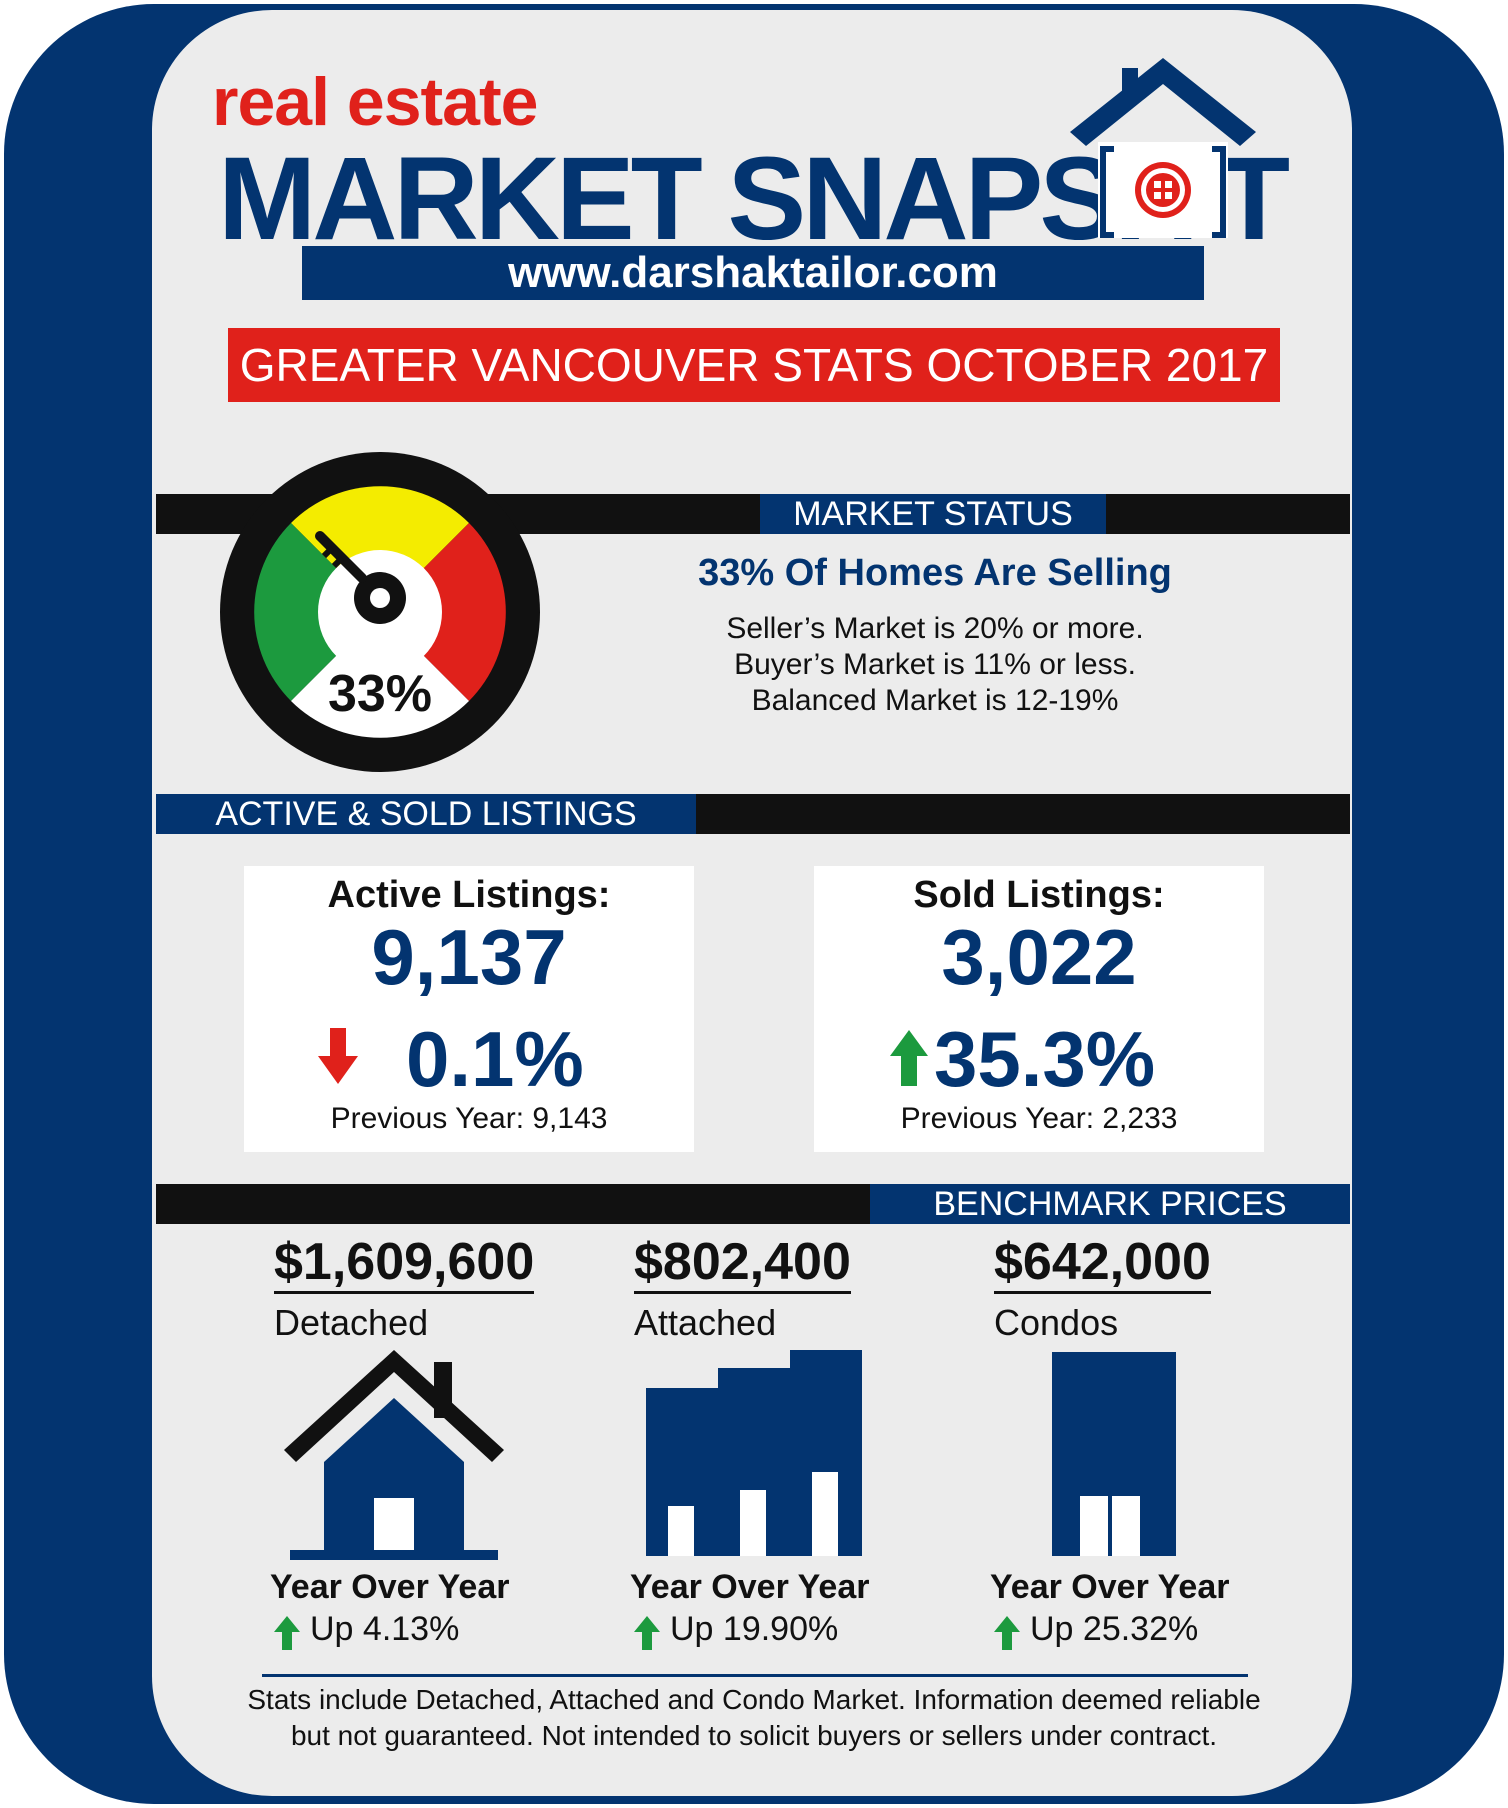 The height and width of the screenshot is (1808, 1508). Describe the element at coordinates (469, 1118) in the screenshot. I see `active-listings-previous: Previous Year: 9,143` at that location.